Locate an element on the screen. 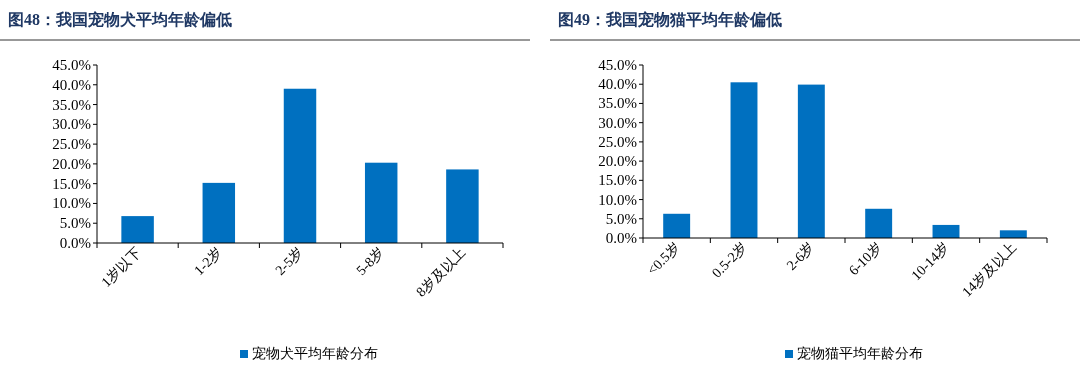 This screenshot has height=379, width=1080. x-tick-label: 14岁及以上 is located at coordinates (989, 269).